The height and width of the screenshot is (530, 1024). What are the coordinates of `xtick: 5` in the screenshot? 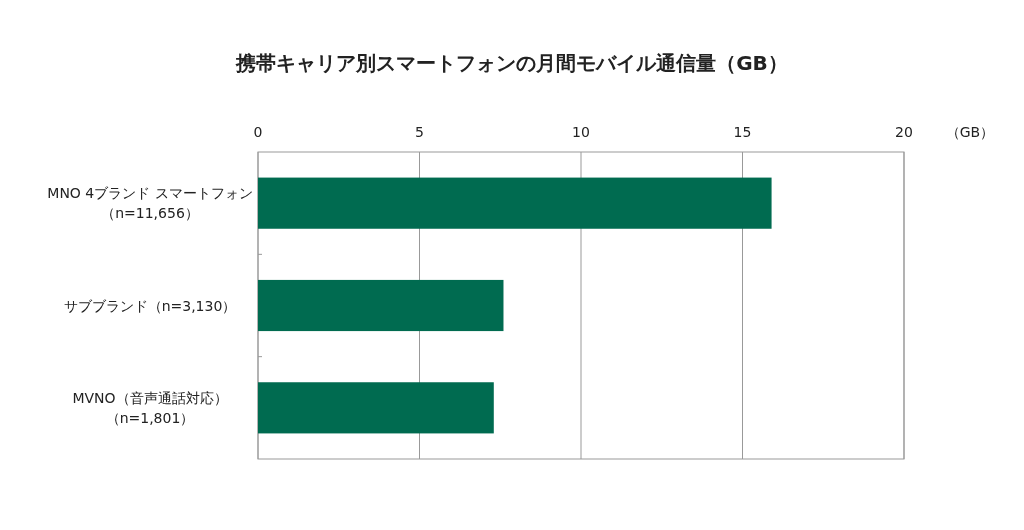 It's located at (419, 132).